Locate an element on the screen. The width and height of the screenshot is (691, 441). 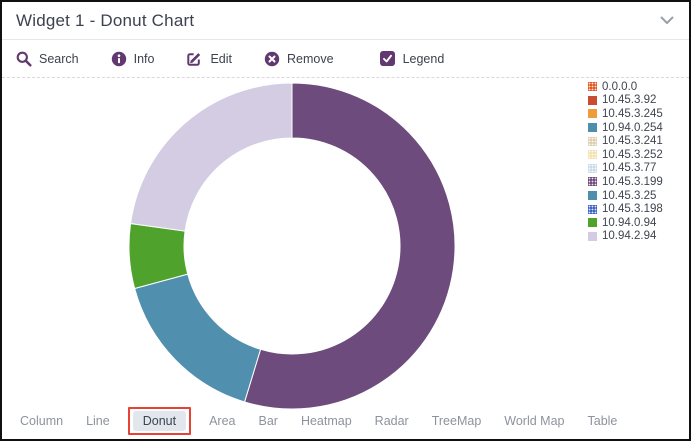
legend-label: 10.94.2.94 is located at coordinates (629, 236).